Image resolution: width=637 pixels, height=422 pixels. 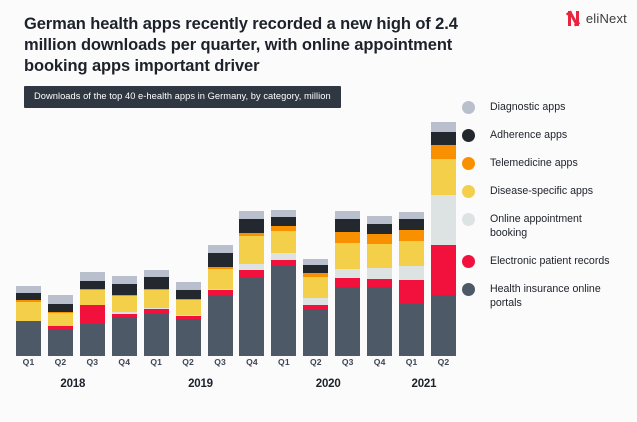 What do you see at coordinates (546, 226) in the screenshot?
I see `legend-item: Online appointment booking` at bounding box center [546, 226].